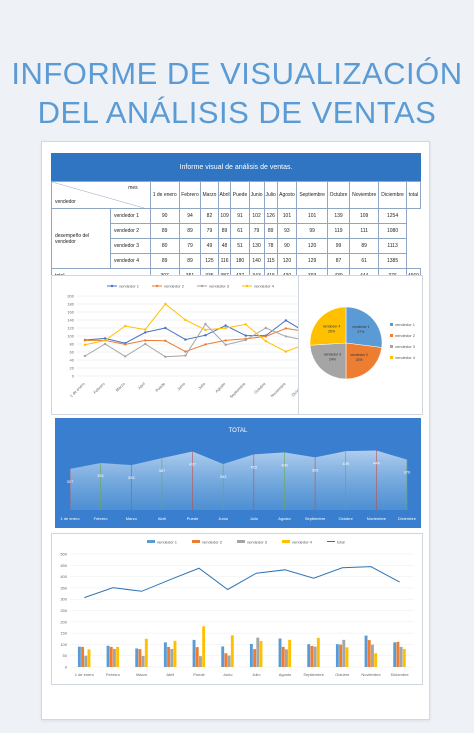 Image resolution: width=474 pixels, height=733 pixels. Describe the element at coordinates (130, 231) in the screenshot. I see `seller-name-cell: vendedor 2` at that location.